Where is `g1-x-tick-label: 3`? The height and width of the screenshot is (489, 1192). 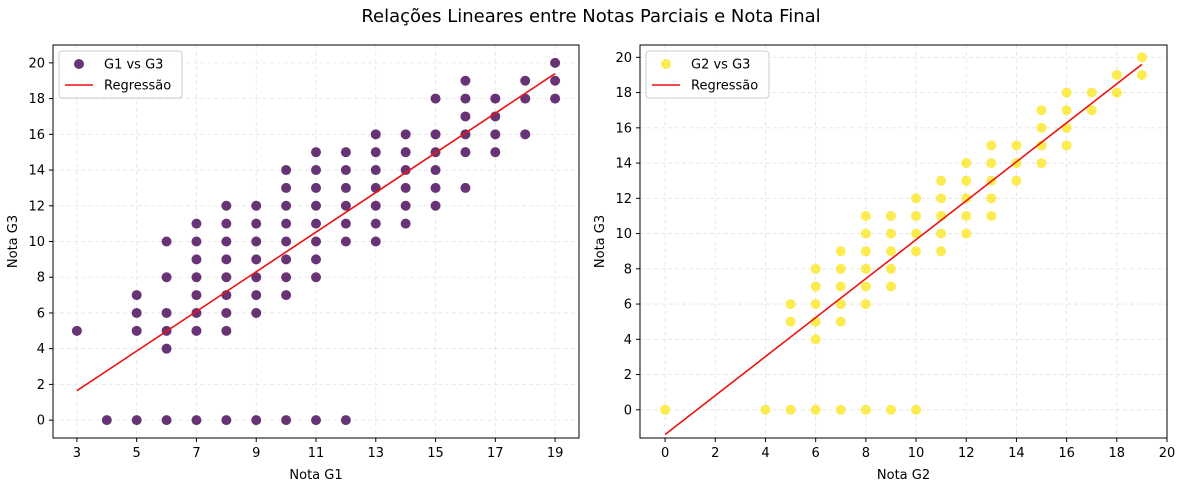 g1-x-tick-label: 3 is located at coordinates (77, 453).